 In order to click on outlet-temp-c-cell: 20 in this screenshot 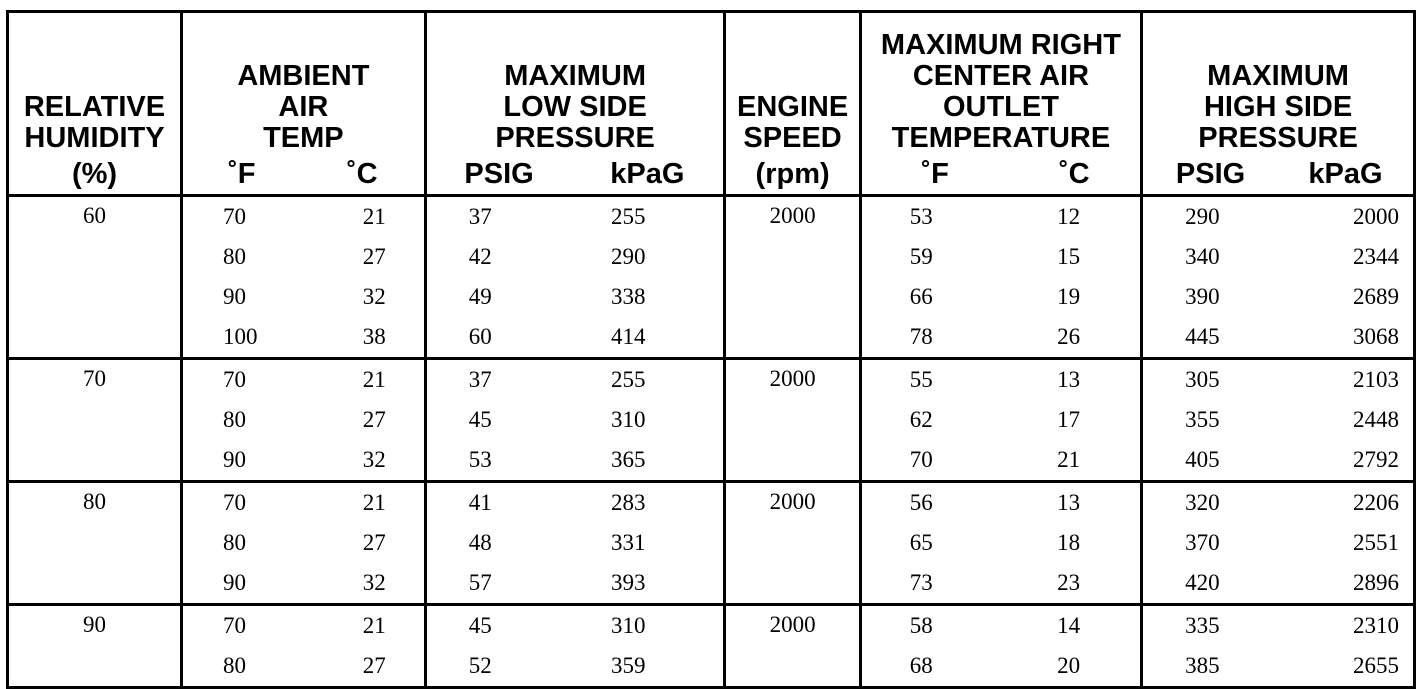, I will do `click(1069, 665)`.